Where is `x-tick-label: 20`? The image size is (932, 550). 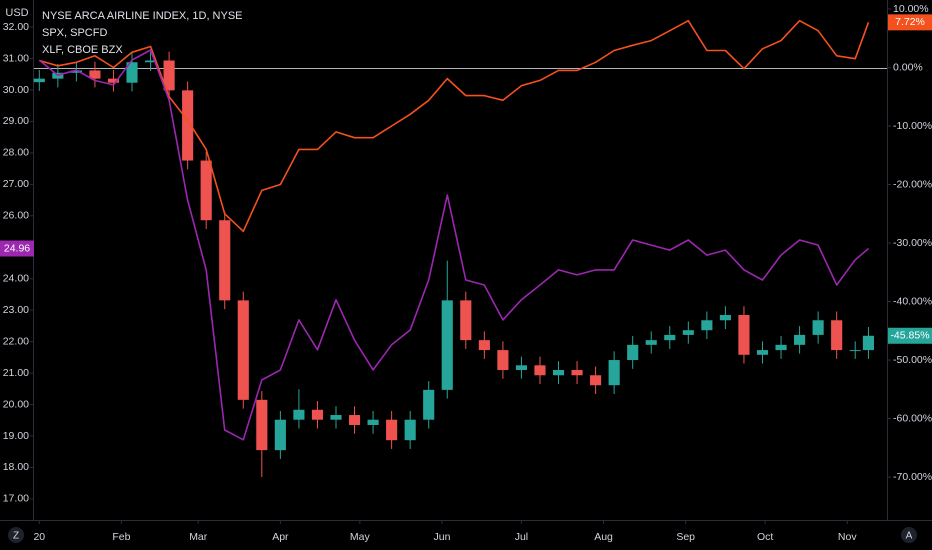 x-tick-label: 20 is located at coordinates (39, 537).